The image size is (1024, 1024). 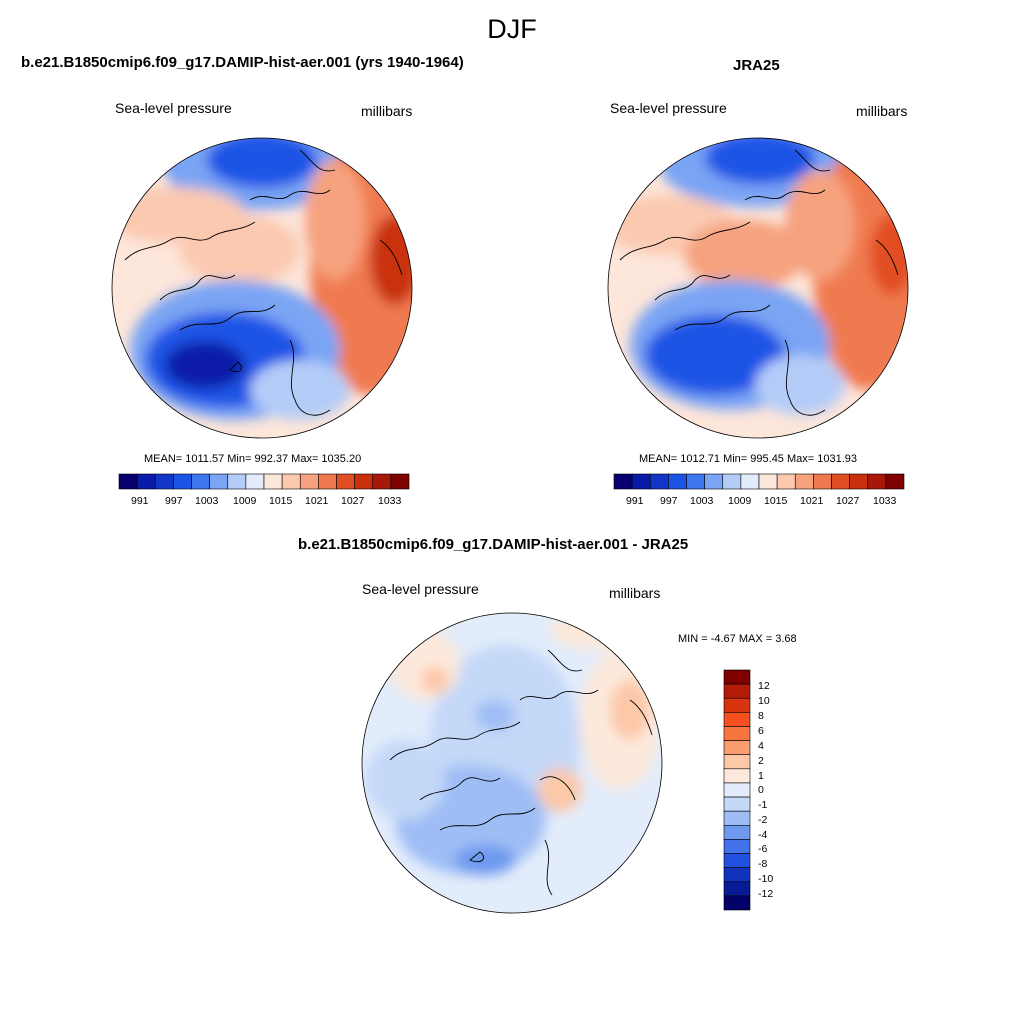 What do you see at coordinates (848, 501) in the screenshot?
I see `obs-cb-label: 1027` at bounding box center [848, 501].